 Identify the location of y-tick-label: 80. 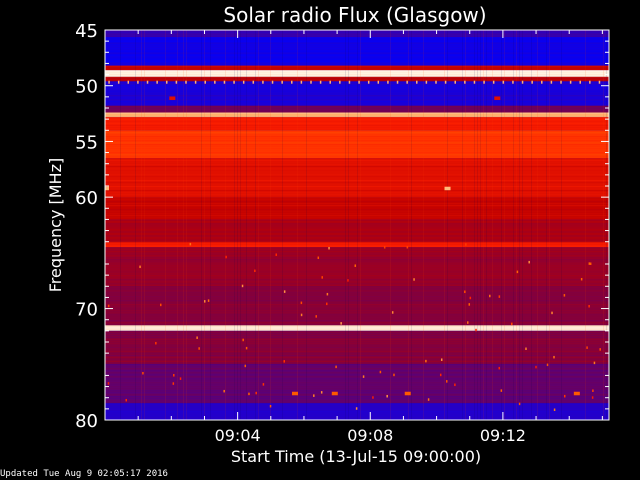
(86, 421).